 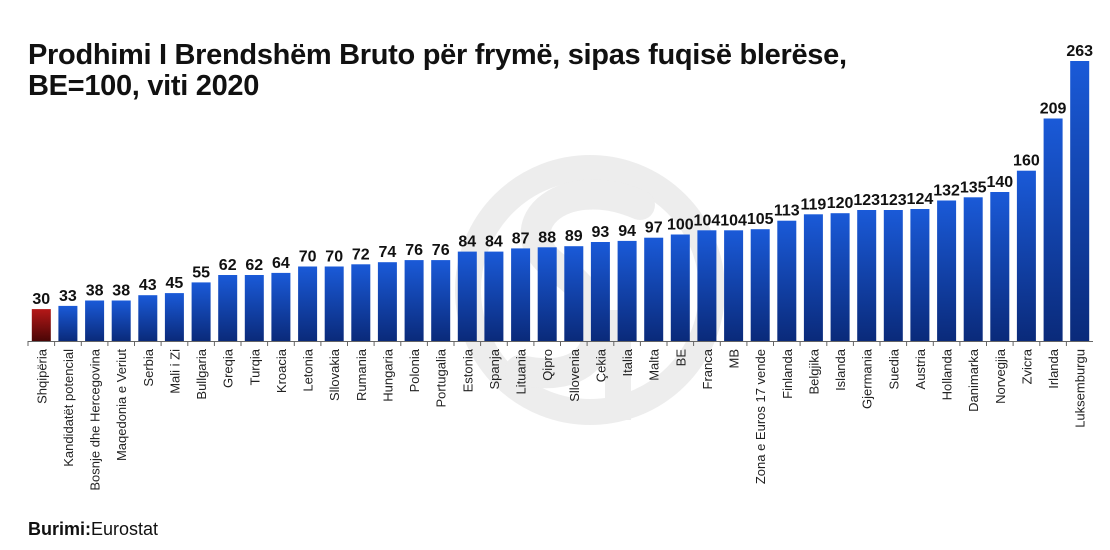 What do you see at coordinates (361, 374) in the screenshot?
I see `category-label-12: Rumania` at bounding box center [361, 374].